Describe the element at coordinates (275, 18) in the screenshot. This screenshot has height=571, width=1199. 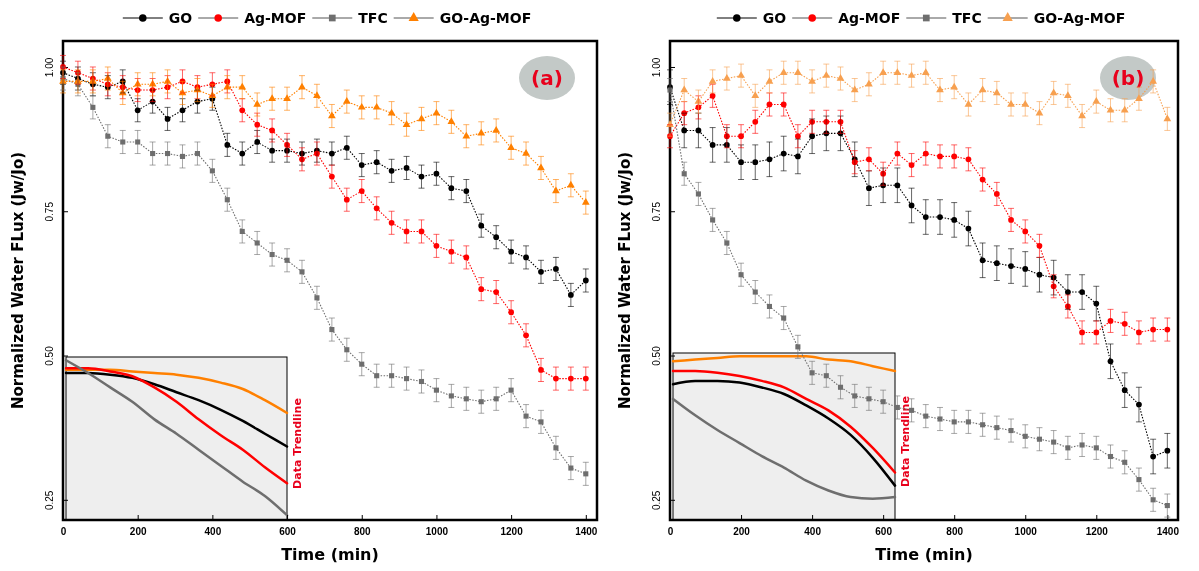
I see `legend-label: Ag-MOF` at that location.